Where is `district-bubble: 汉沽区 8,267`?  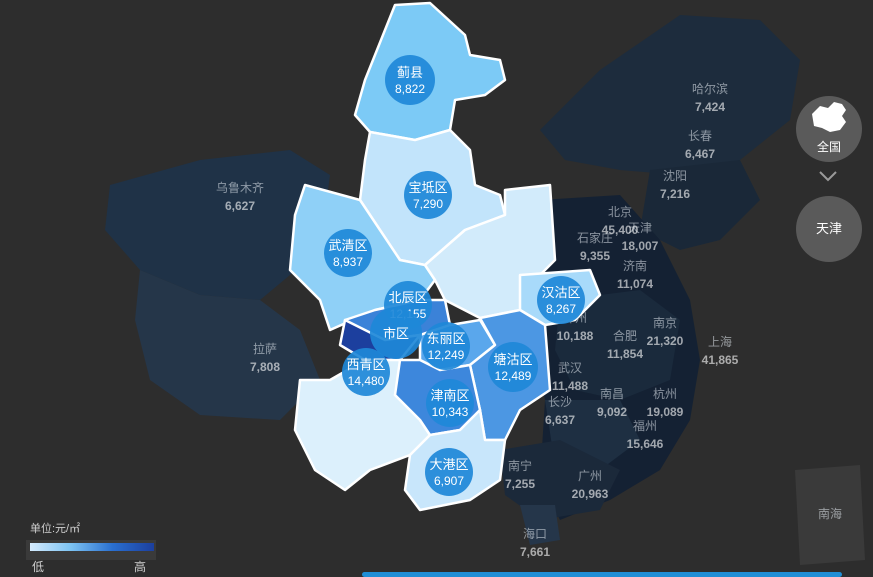
district-bubble: 汉沽区 8,267 is located at coordinates (561, 300).